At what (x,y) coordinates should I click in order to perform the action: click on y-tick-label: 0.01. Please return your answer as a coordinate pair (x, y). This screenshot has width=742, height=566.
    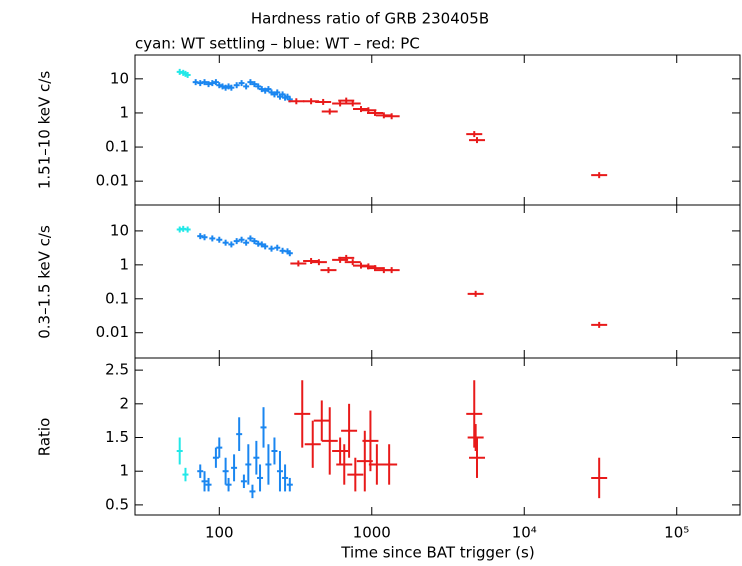
    Looking at the image, I should click on (112, 181).